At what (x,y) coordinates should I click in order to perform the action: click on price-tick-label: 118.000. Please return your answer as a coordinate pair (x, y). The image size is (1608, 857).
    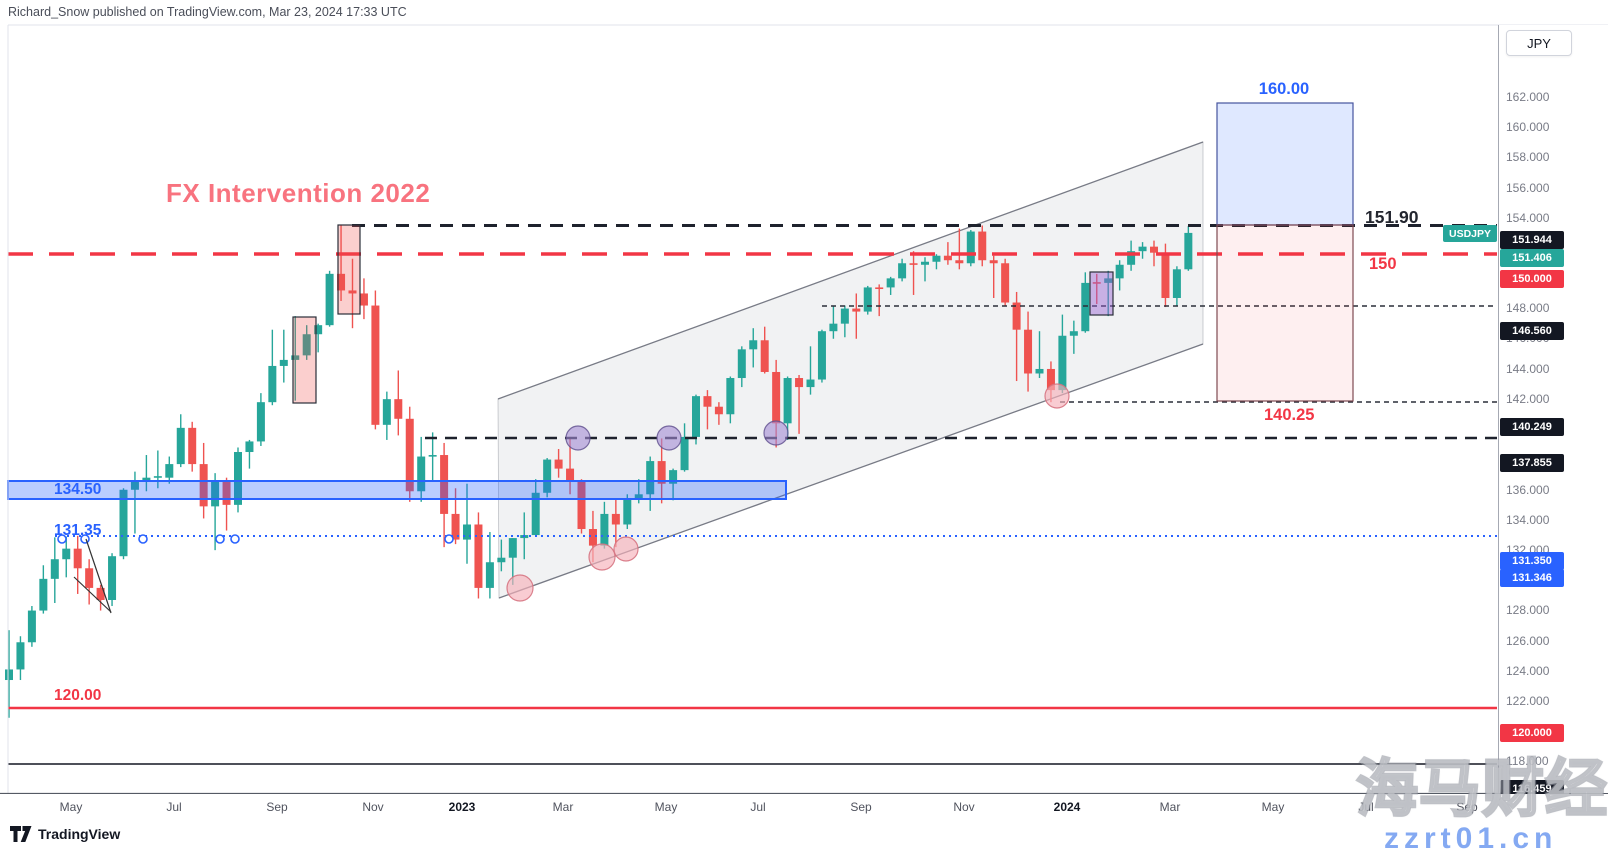
    Looking at the image, I should click on (1527, 761).